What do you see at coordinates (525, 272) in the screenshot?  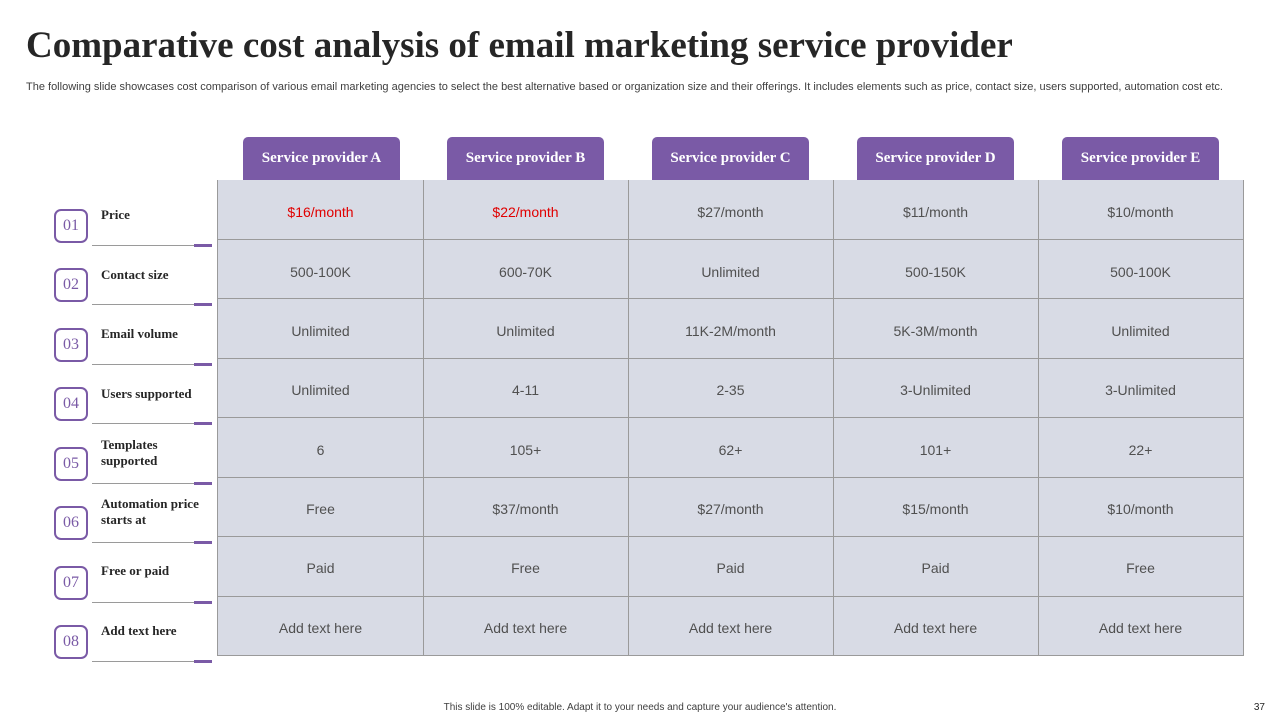 I see `table-cell: 600-70K` at bounding box center [525, 272].